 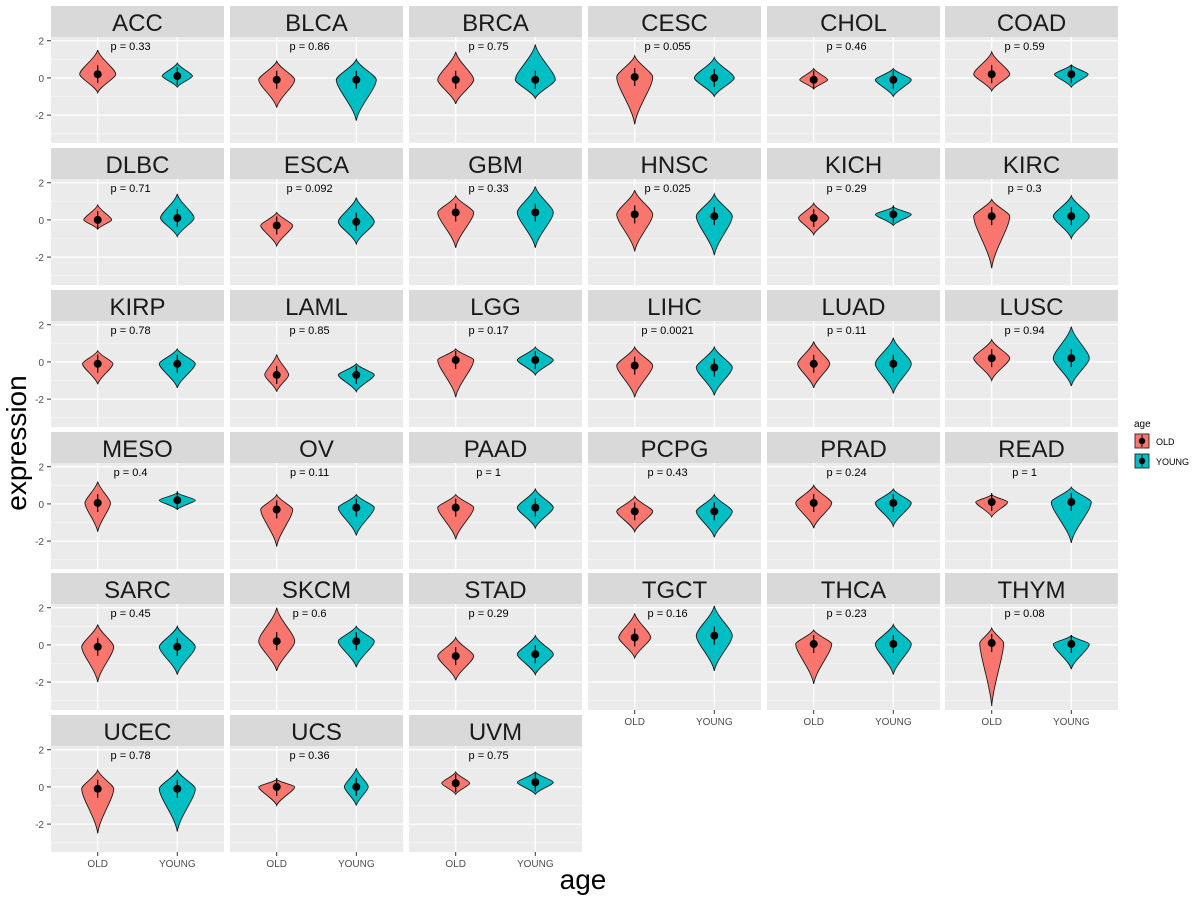 I want to click on facet-label: UCS, so click(x=316, y=732).